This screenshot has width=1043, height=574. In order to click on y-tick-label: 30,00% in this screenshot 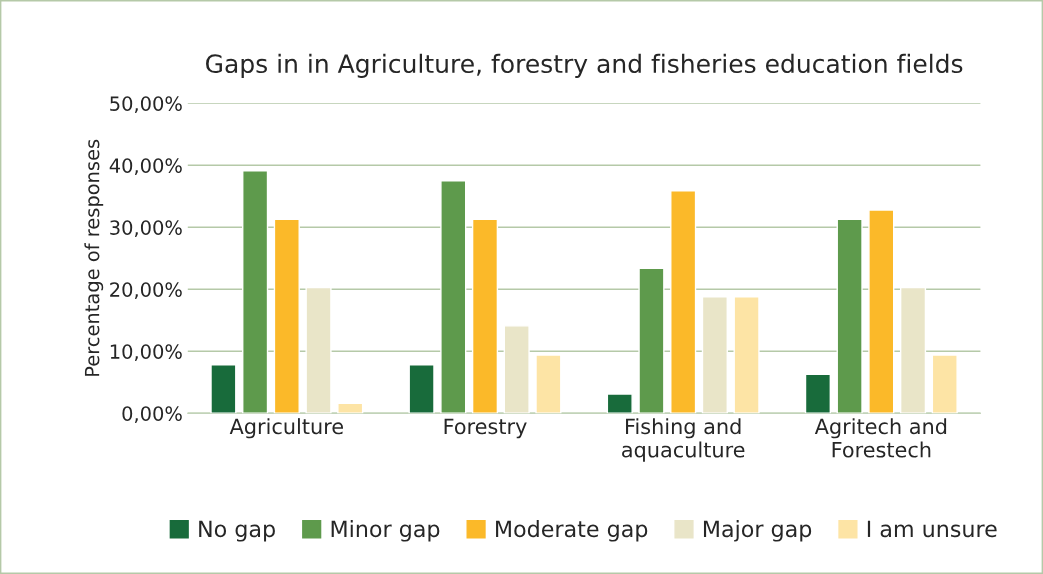, I will do `click(146, 228)`.